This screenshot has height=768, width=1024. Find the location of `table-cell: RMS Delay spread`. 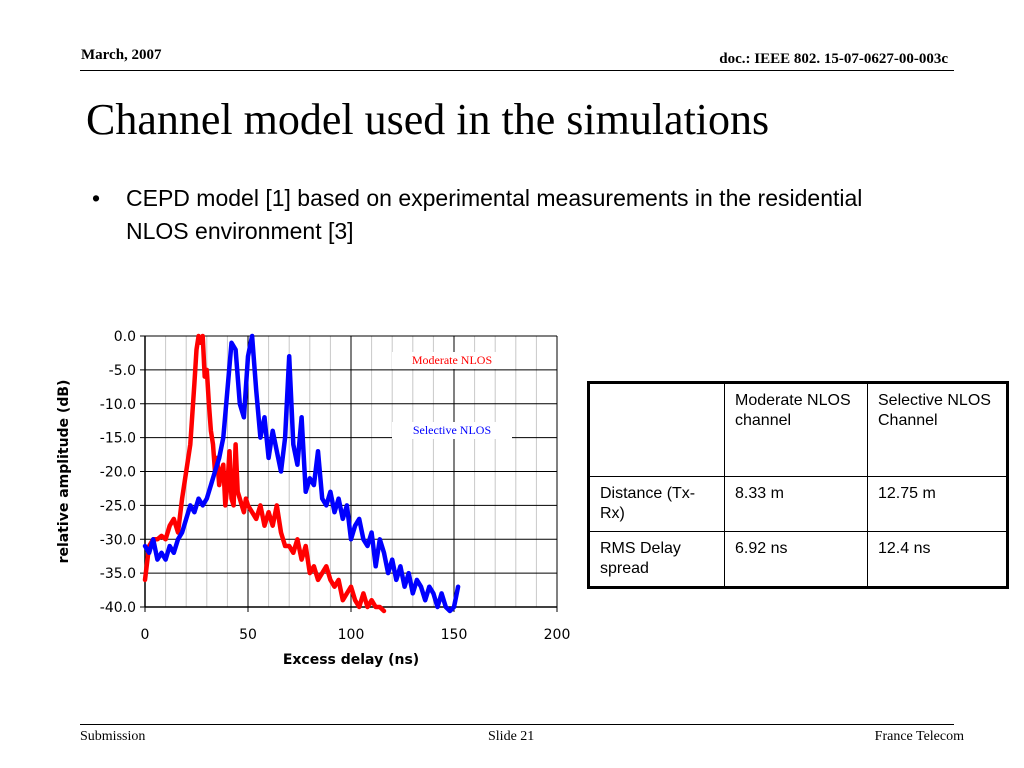

table-cell: RMS Delay spread is located at coordinates (656, 559).